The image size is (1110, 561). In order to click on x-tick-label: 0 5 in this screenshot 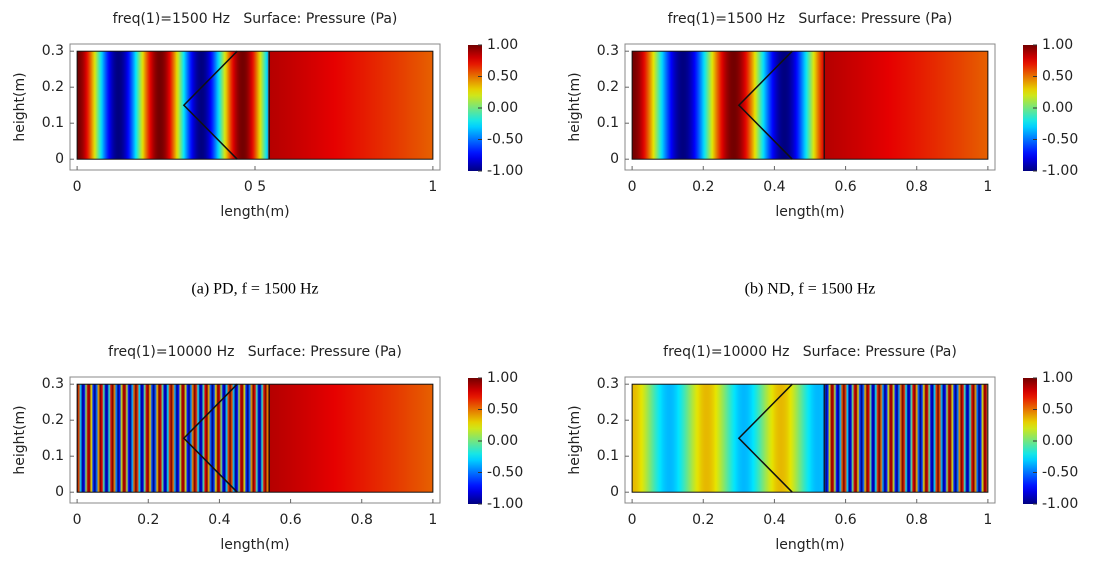, I will do `click(255, 187)`.